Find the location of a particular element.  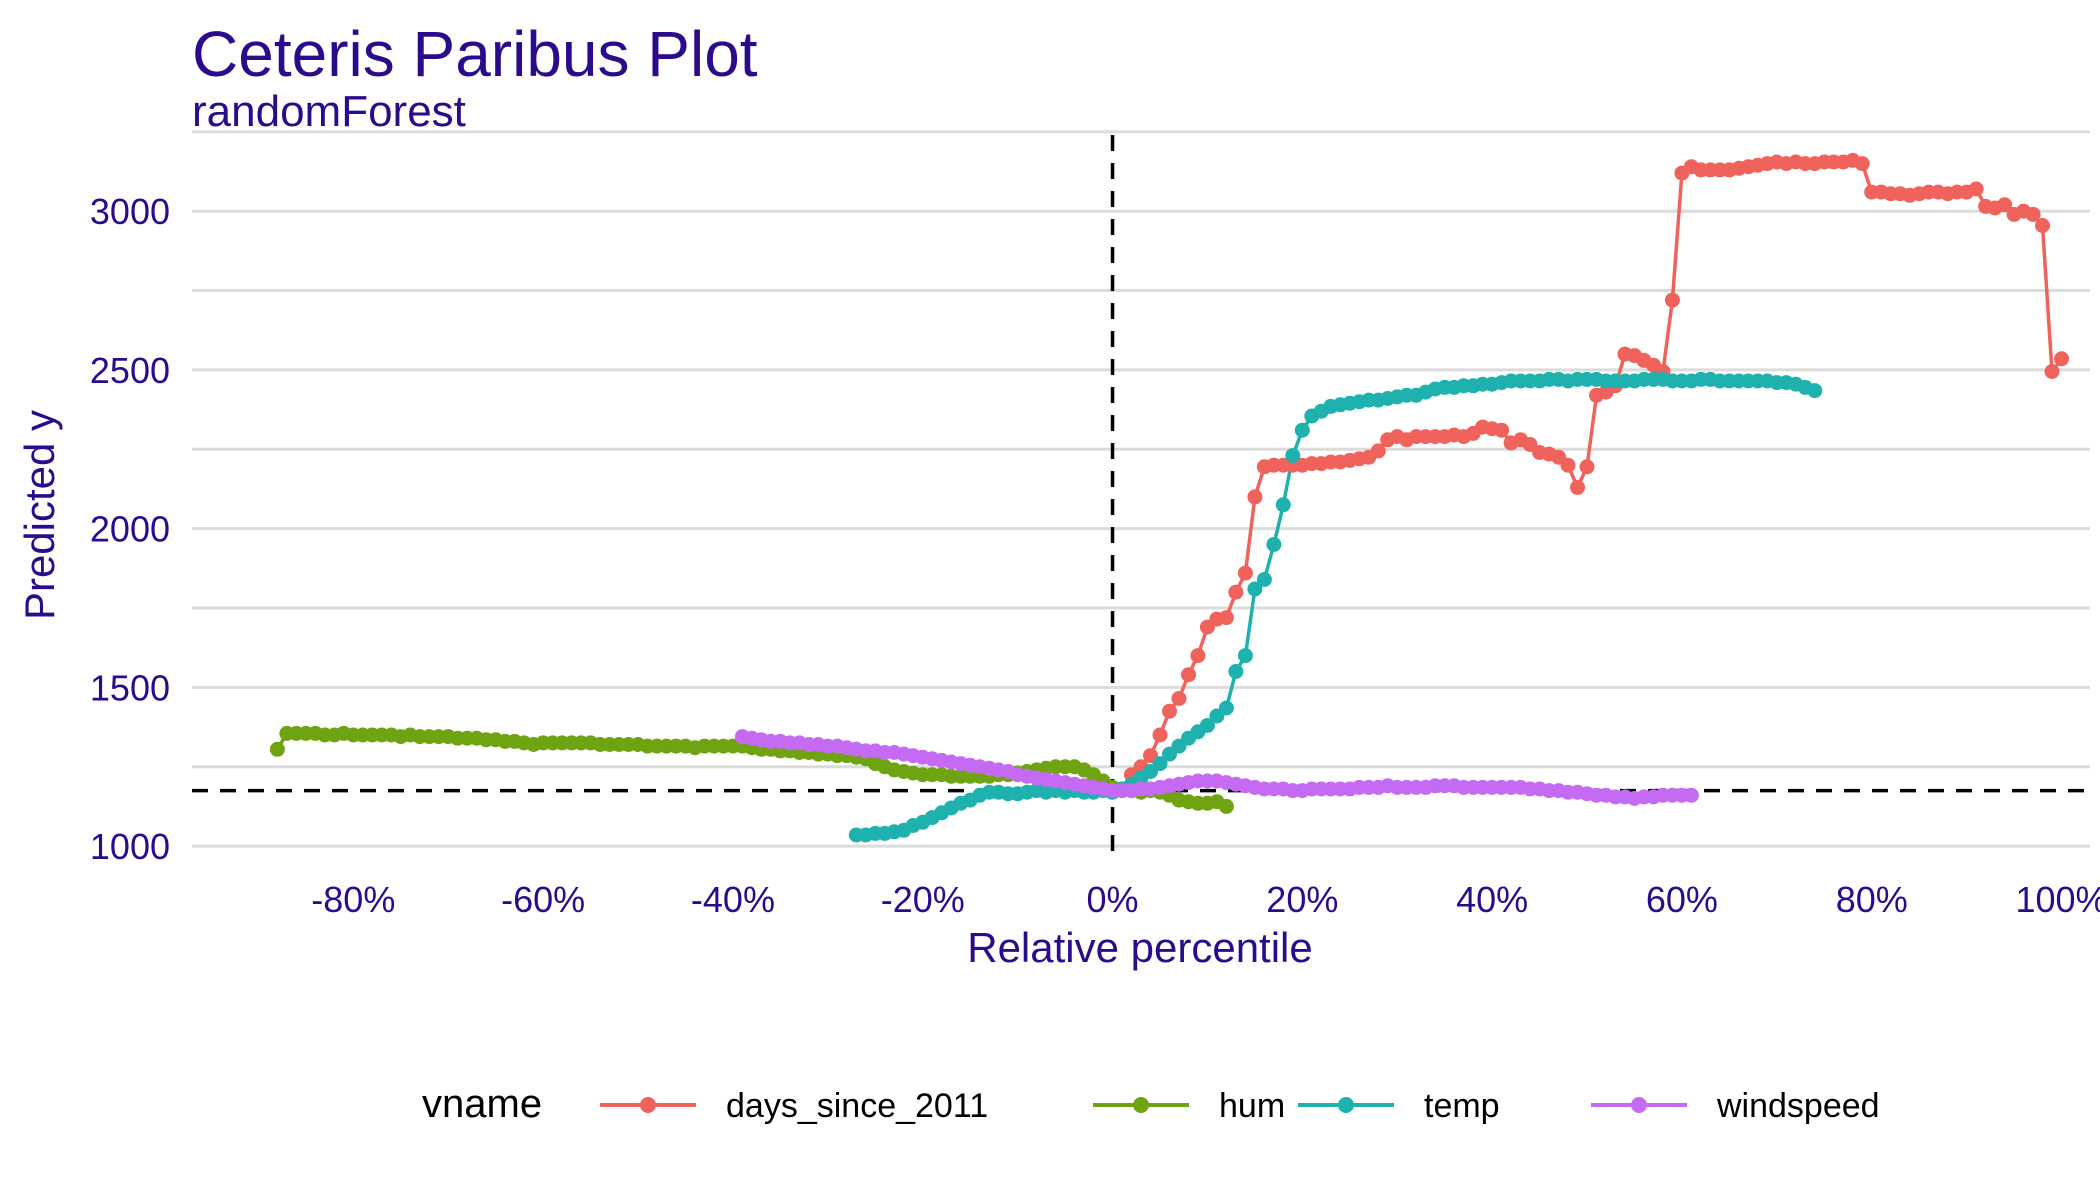

legend-key-point-hum is located at coordinates (1141, 1105).